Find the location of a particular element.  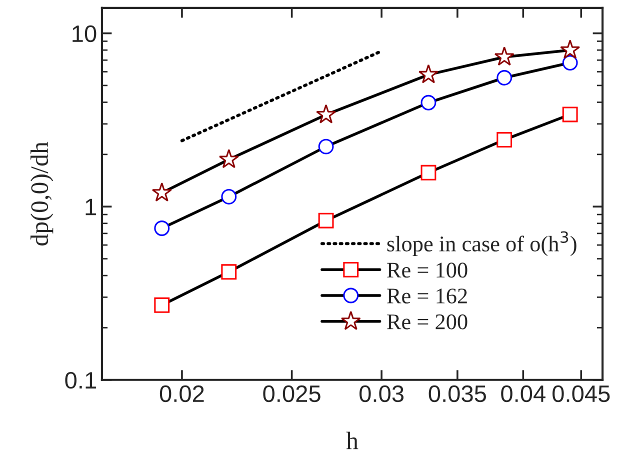

legend-label: Re = 100 is located at coordinates (427, 270).